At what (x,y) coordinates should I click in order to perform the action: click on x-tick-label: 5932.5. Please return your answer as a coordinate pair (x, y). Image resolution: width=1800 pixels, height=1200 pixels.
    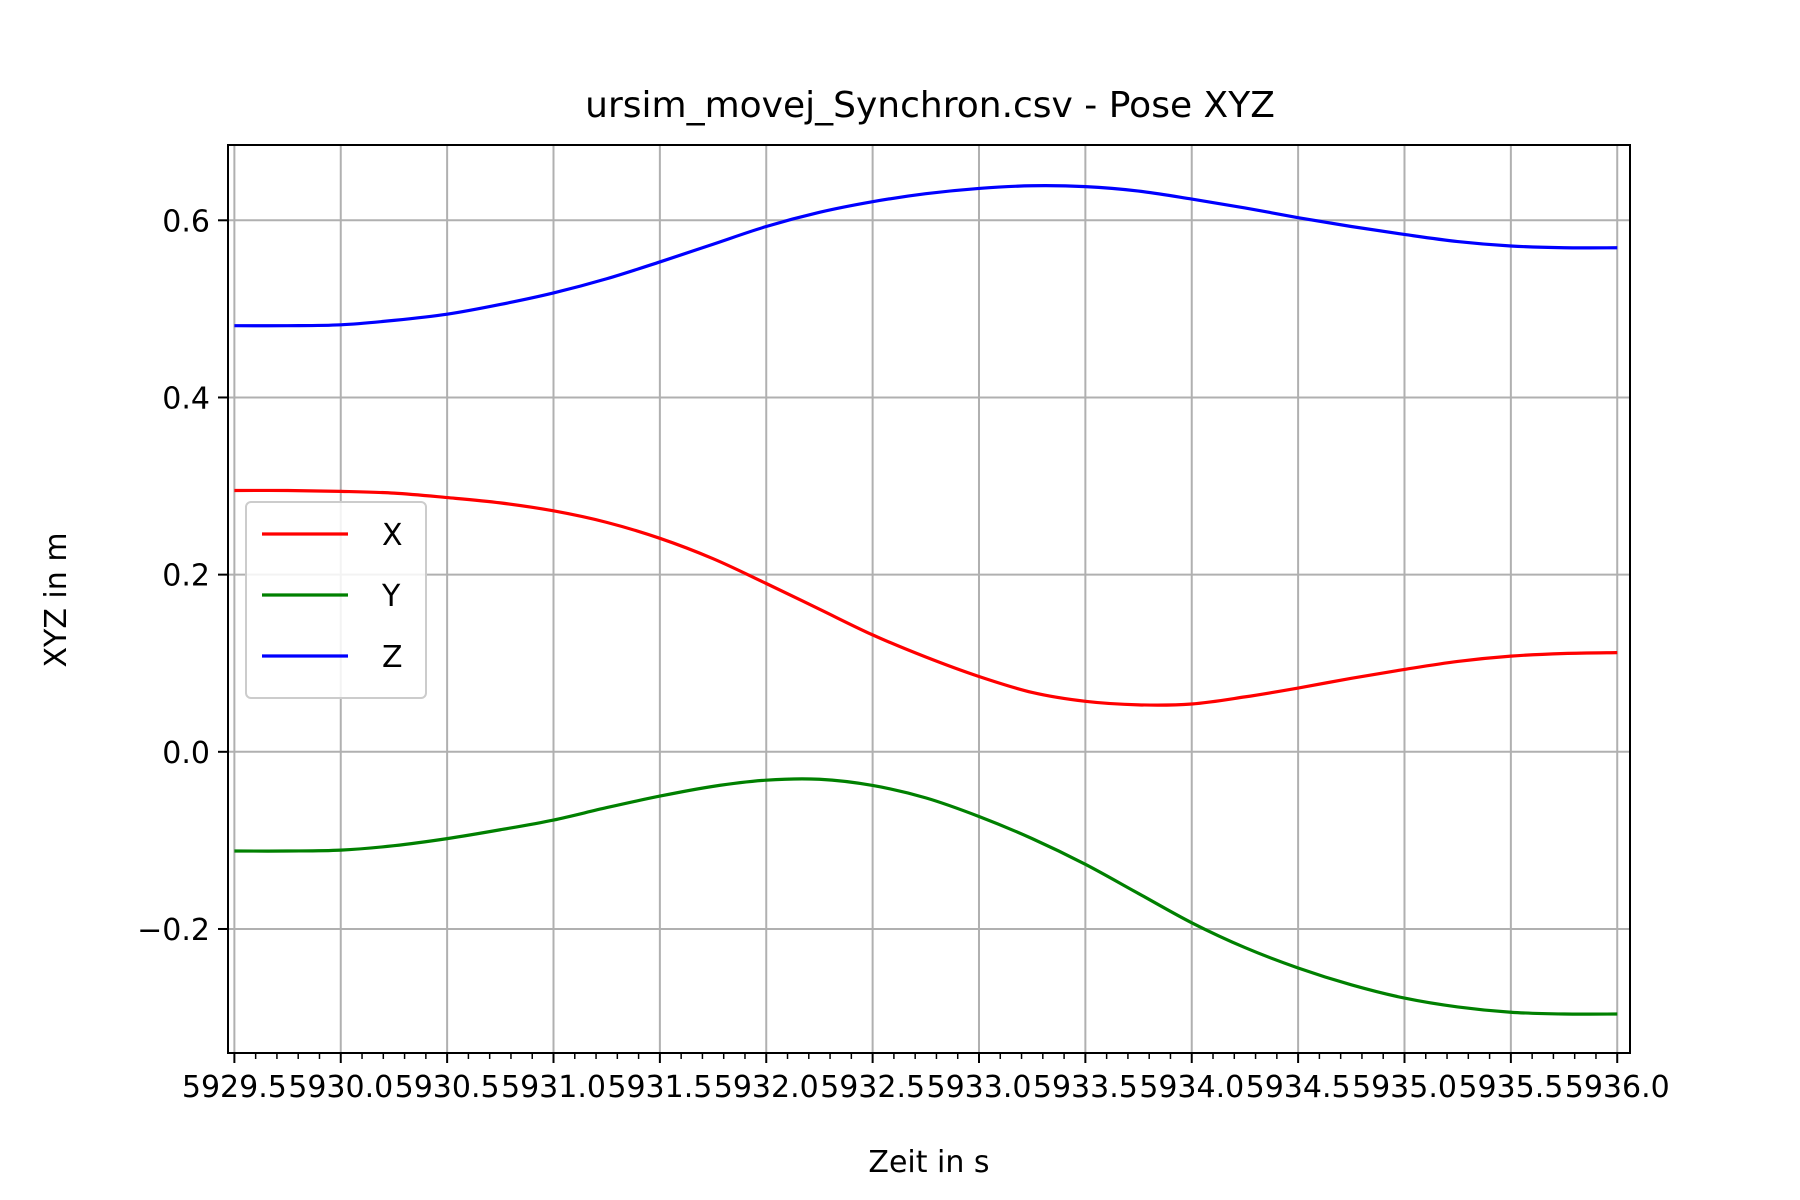
    Looking at the image, I should click on (872, 1087).